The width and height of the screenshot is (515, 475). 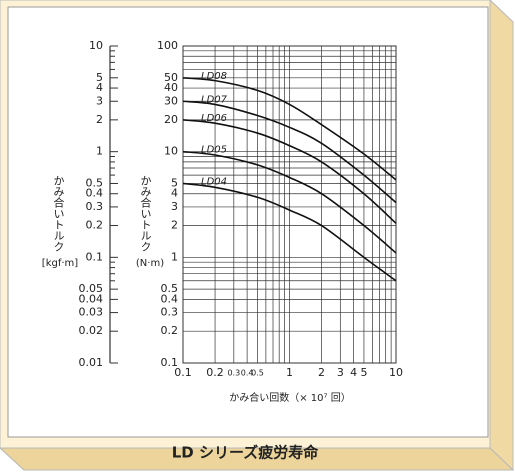 What do you see at coordinates (353, 372) in the screenshot?
I see `x-tick-label: 4` at bounding box center [353, 372].